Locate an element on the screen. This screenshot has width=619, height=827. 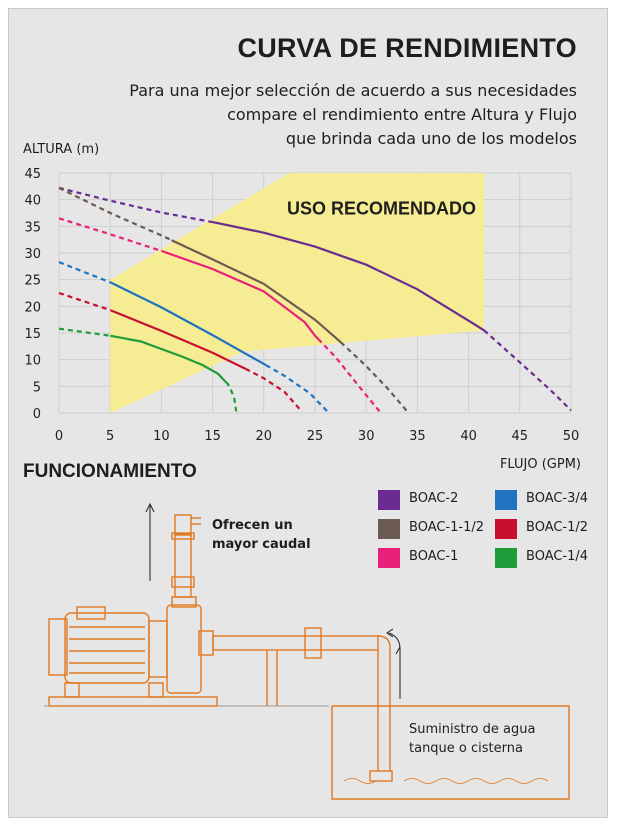
series-line-boac-3-4-dashed-start is located at coordinates (84, 272).